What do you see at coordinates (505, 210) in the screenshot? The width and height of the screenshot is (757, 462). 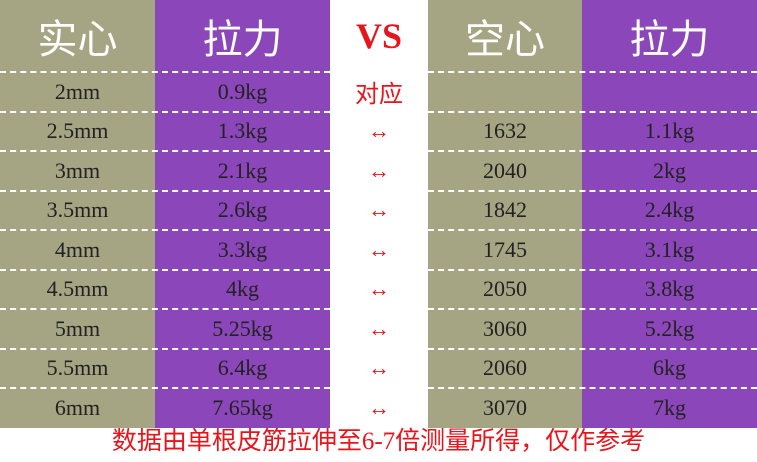 I see `table-cell: 1842` at bounding box center [505, 210].